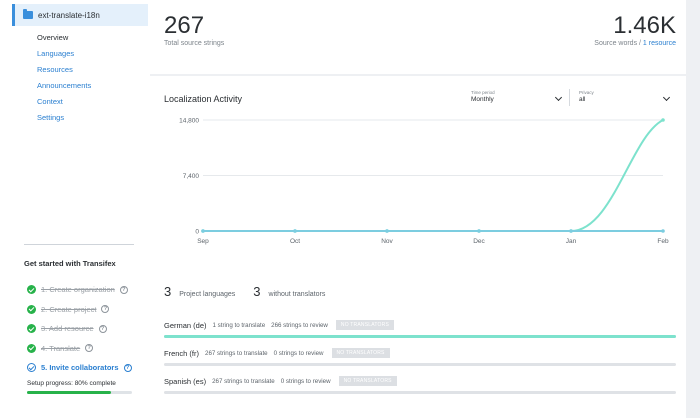 The image size is (700, 418). Describe the element at coordinates (55, 69) in the screenshot. I see `nav-item-resources: Resources` at that location.